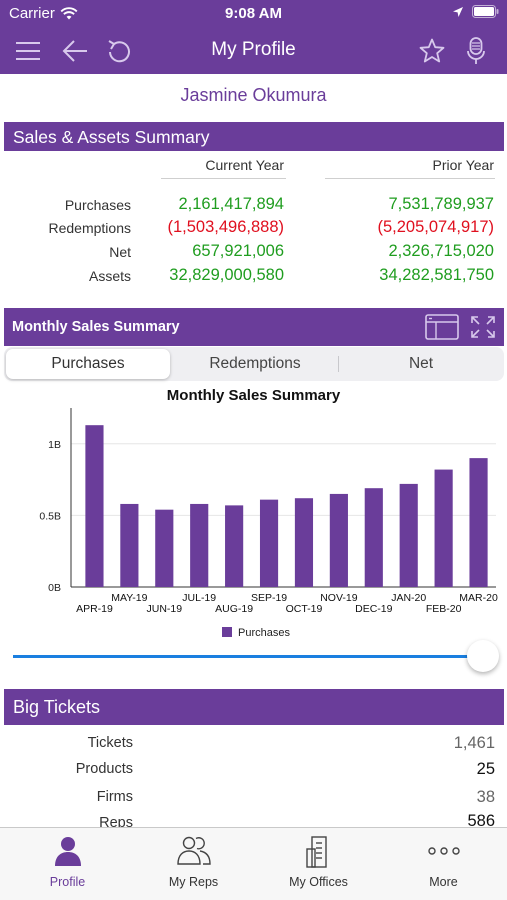 The height and width of the screenshot is (900, 507). I want to click on prior-year-value: 34,282,581,750, so click(436, 275).